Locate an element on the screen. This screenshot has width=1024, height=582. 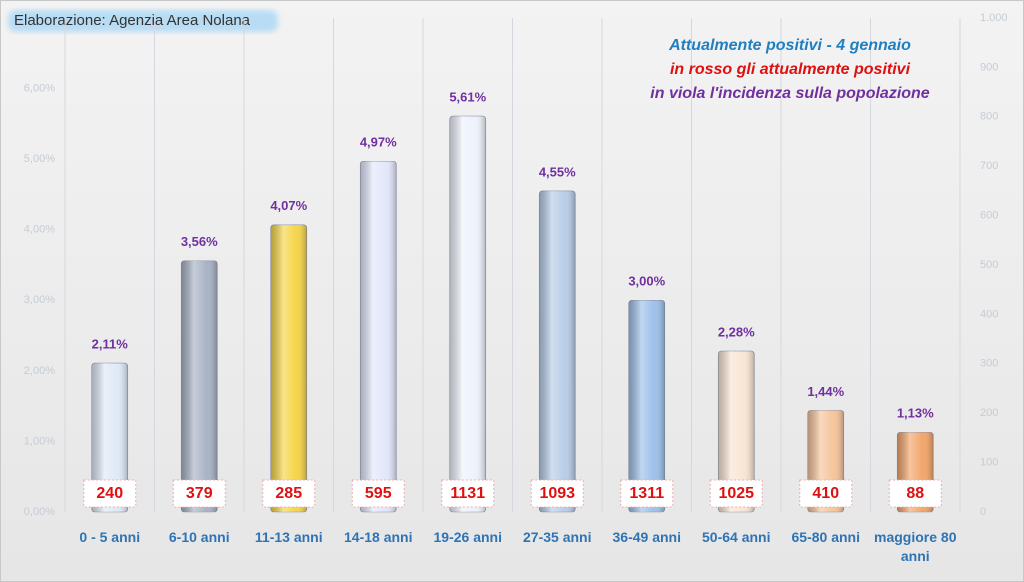
value-label: 2,28% is located at coordinates (736, 332).